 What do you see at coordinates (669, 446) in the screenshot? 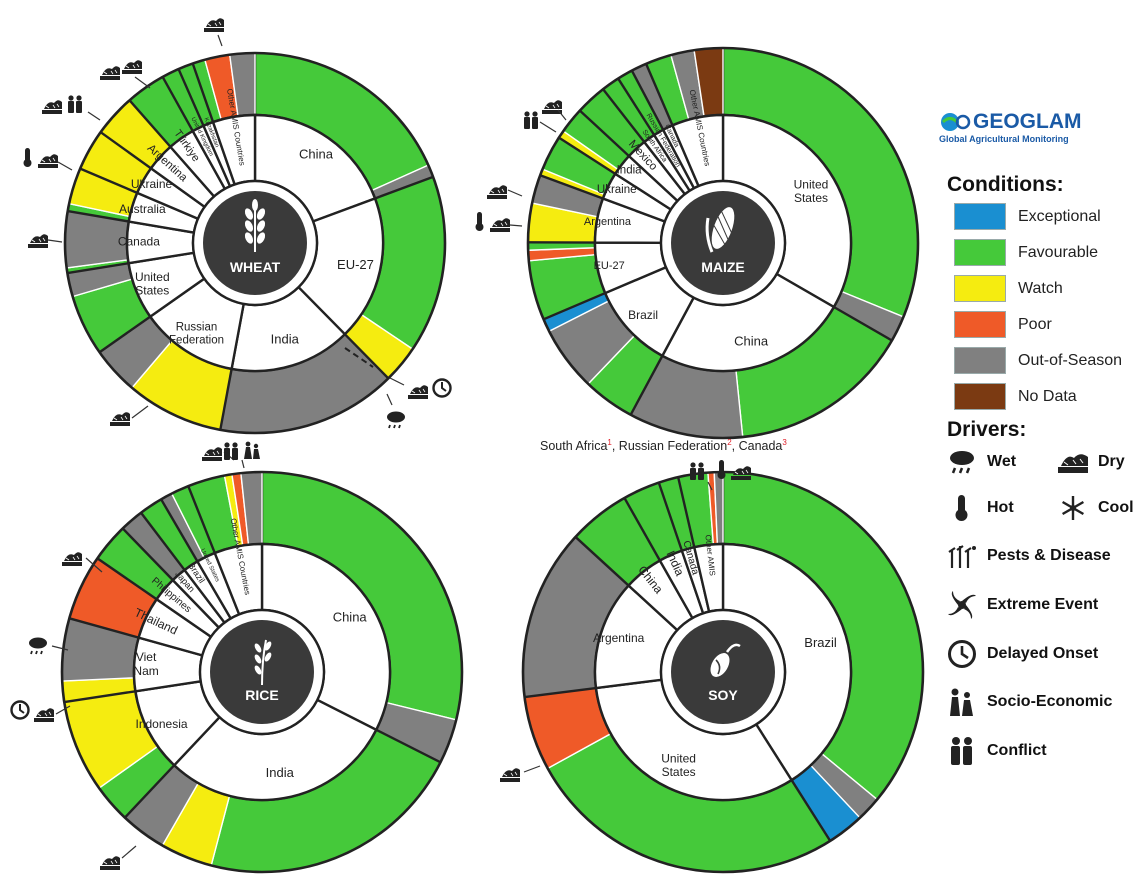
I see `soy-footnote-2: , Russian Federation` at bounding box center [669, 446].